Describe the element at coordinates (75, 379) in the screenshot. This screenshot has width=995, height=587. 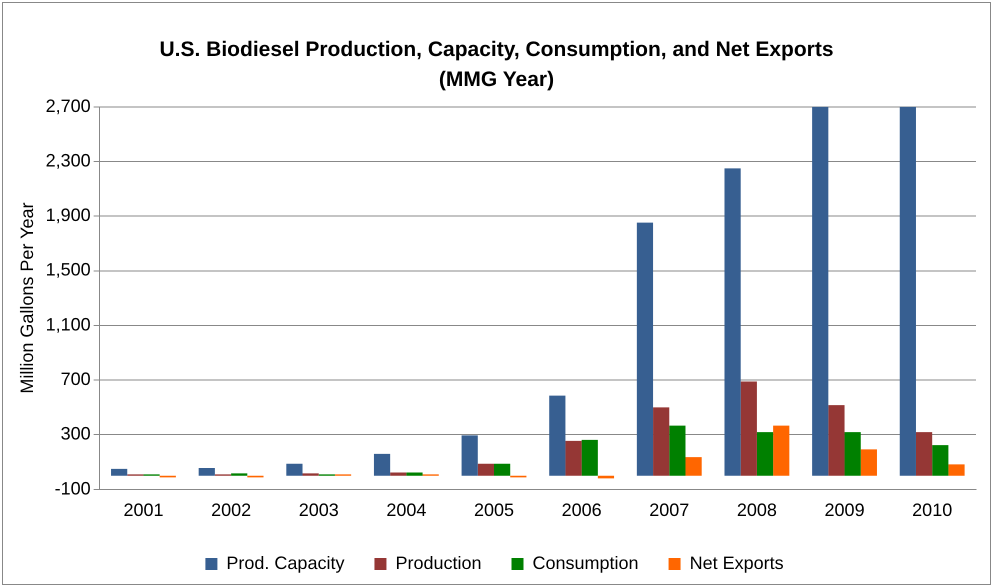
I see `y-tick-label: 700` at that location.